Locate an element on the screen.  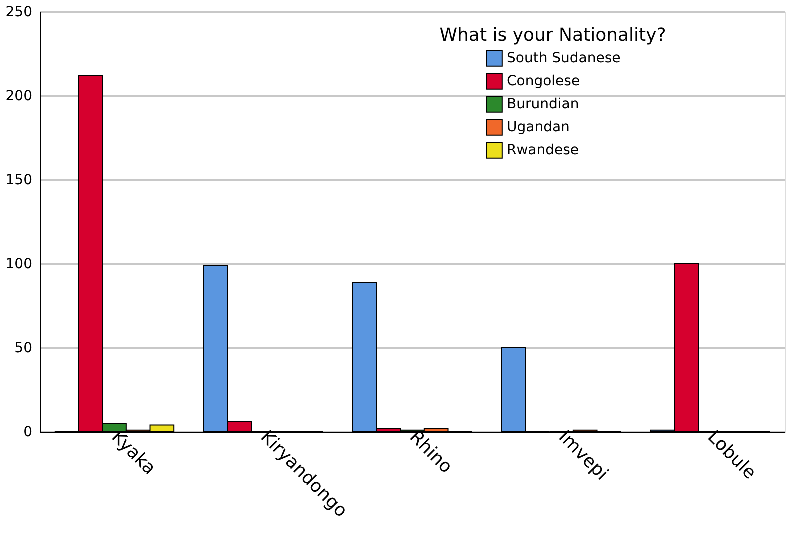
y-tick-label: 100 is located at coordinates (19, 264).